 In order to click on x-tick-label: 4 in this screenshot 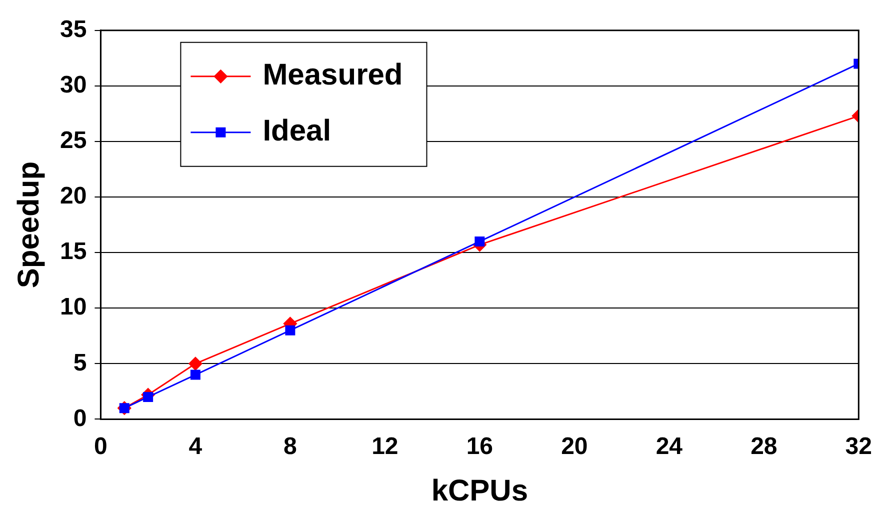, I will do `click(195, 446)`.